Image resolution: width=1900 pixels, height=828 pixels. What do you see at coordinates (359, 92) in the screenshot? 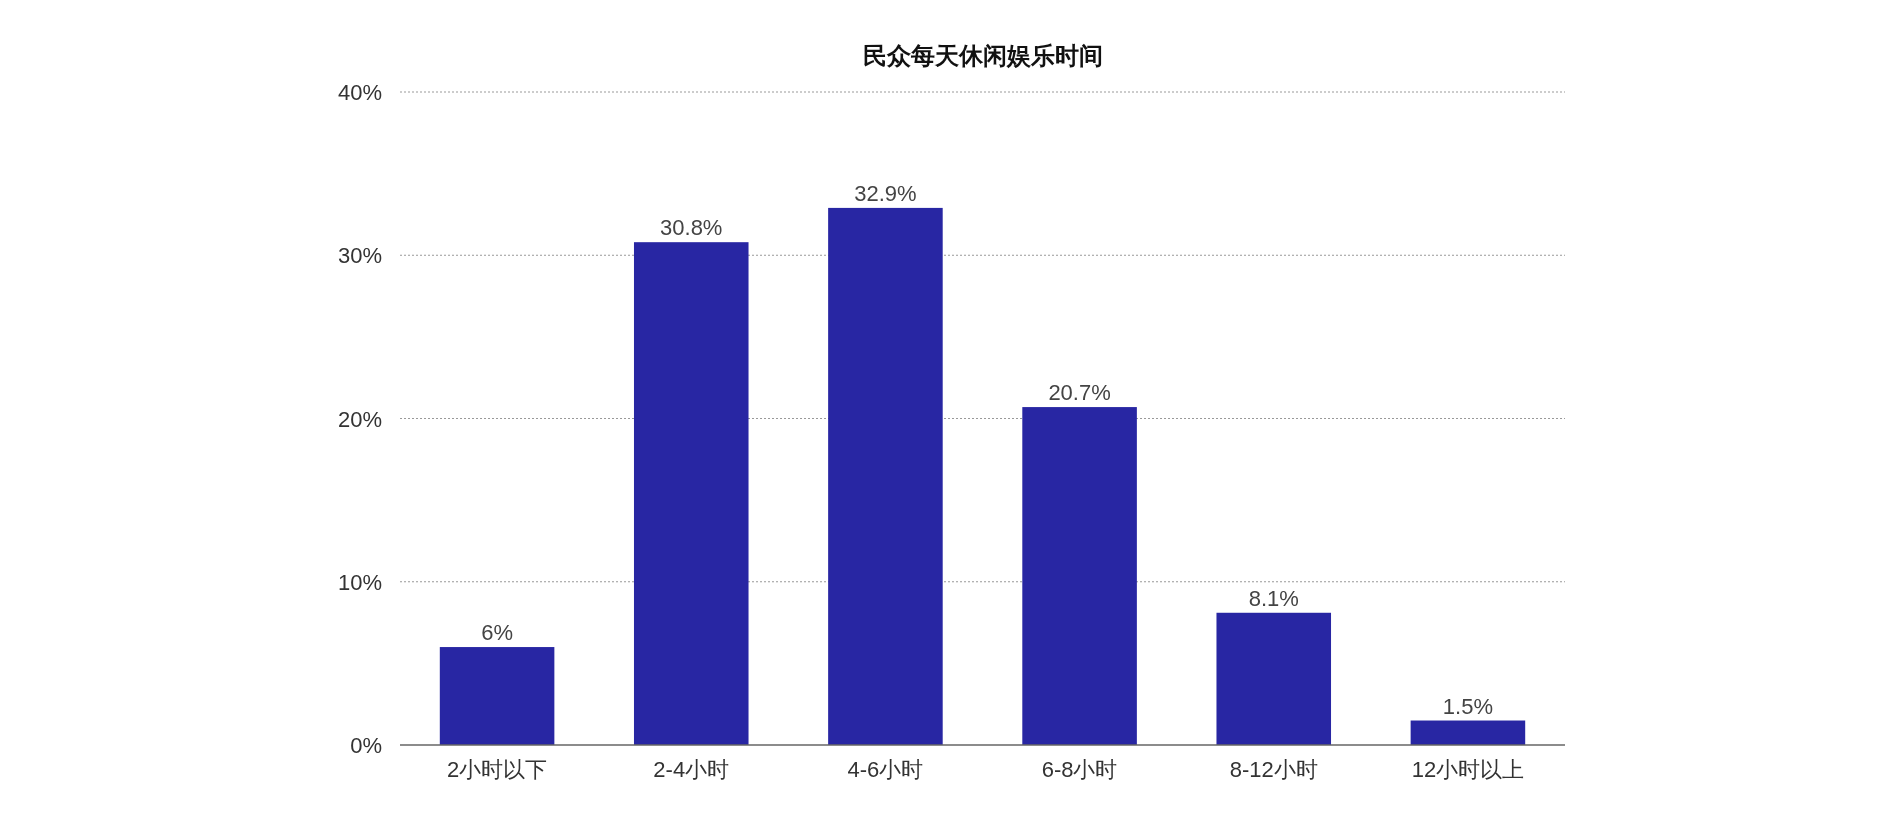
I see `y-tick-label: 40%` at bounding box center [359, 92].